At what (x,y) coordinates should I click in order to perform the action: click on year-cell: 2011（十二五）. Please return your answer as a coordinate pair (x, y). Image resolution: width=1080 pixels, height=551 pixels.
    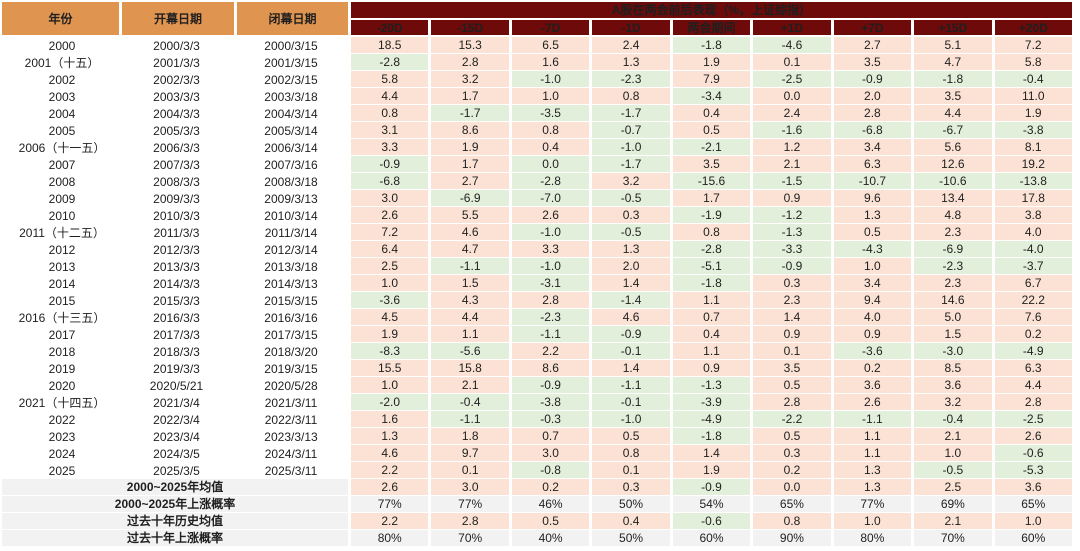
    Looking at the image, I should click on (60, 232).